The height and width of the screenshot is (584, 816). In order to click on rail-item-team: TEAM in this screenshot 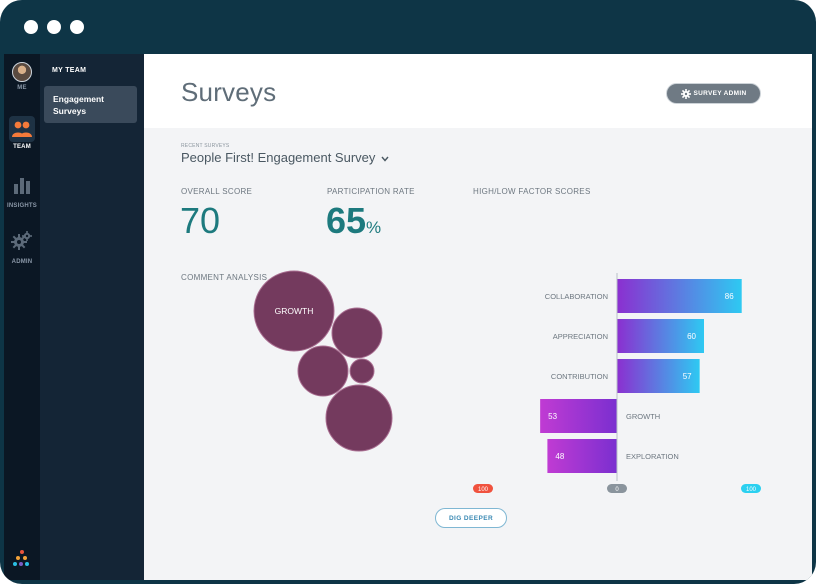, I will do `click(22, 133)`.